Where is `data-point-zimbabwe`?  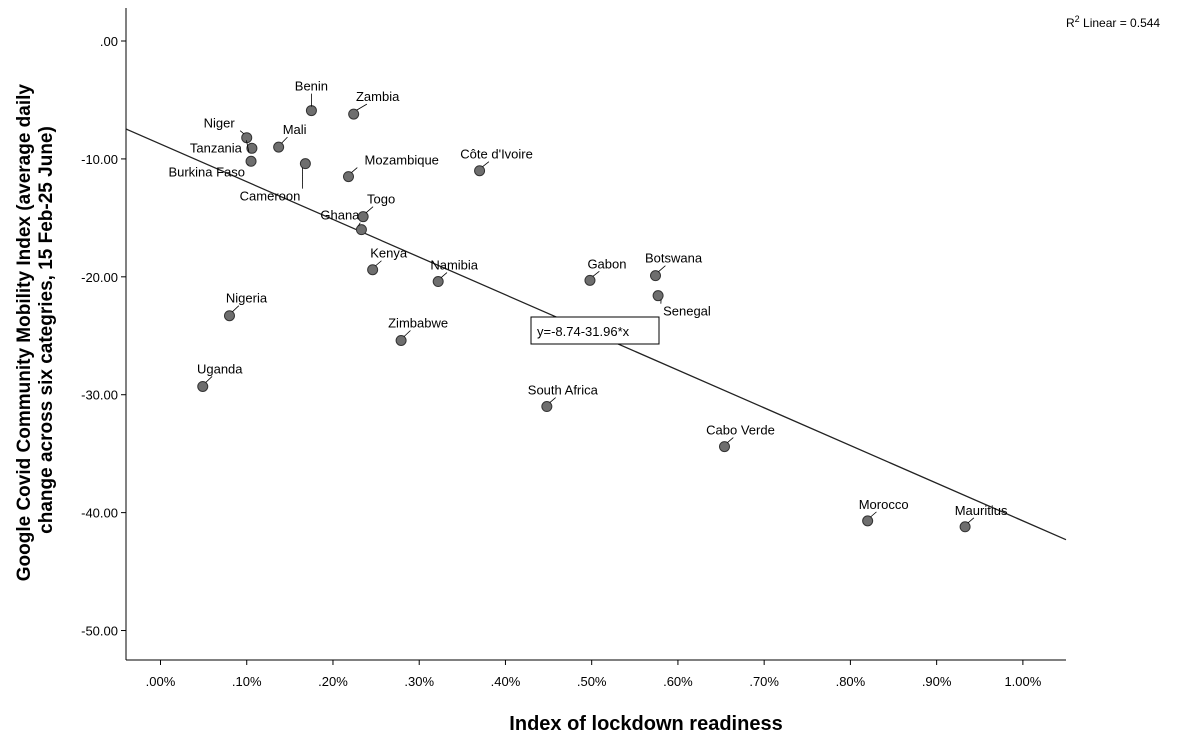
data-point-zimbabwe is located at coordinates (401, 340).